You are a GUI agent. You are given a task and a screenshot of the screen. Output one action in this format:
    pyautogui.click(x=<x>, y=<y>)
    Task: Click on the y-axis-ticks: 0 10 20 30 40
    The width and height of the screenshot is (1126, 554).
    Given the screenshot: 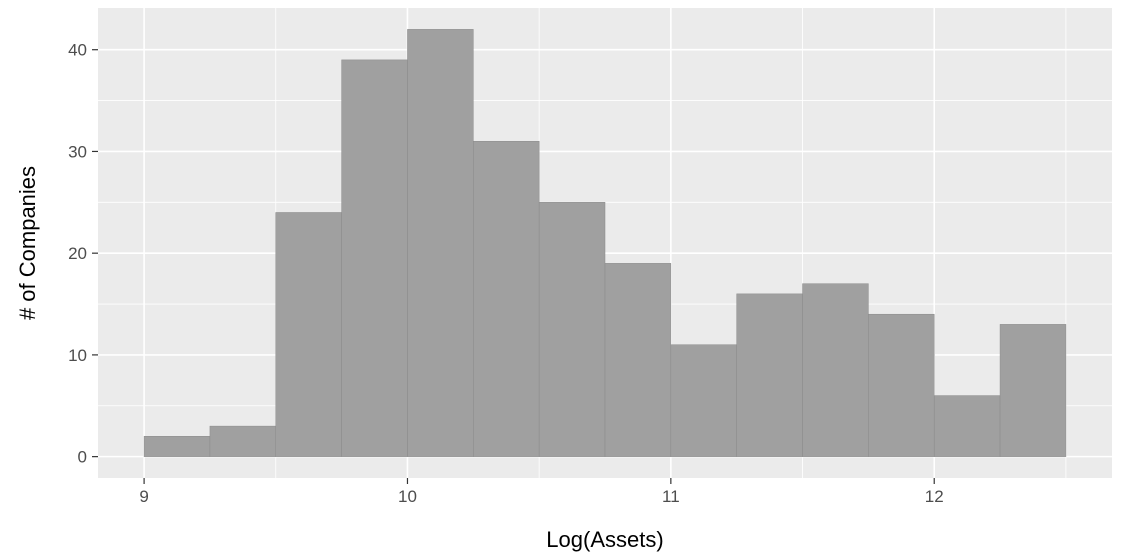 What is the action you would take?
    pyautogui.click(x=83, y=254)
    